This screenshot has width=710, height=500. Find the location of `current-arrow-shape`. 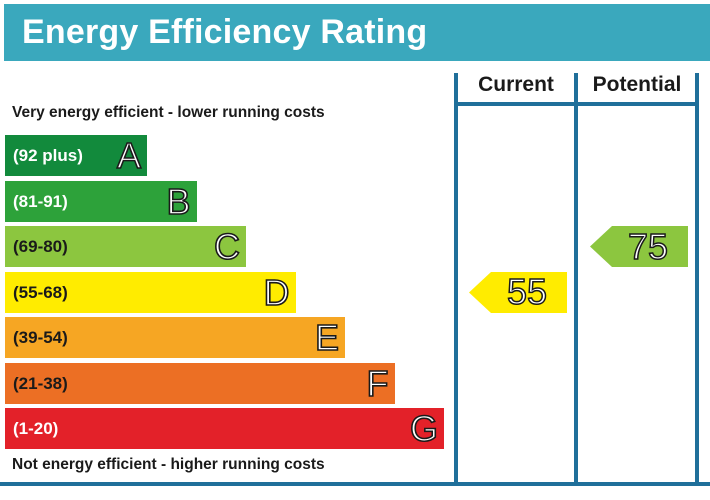

current-arrow-shape is located at coordinates (518, 292).